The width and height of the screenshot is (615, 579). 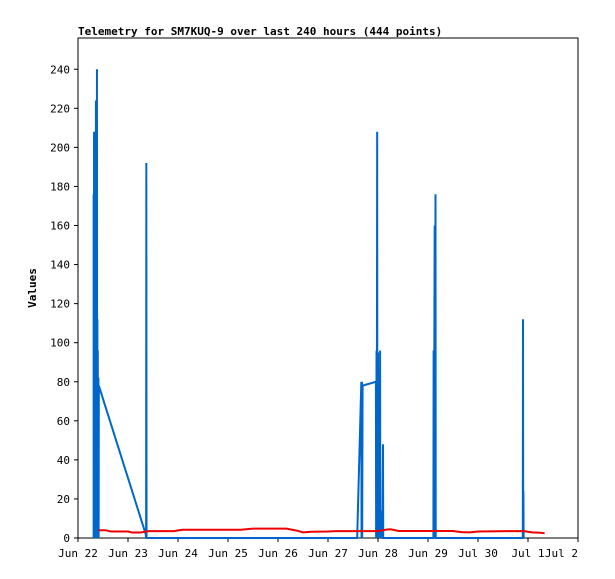 I want to click on y-axis: 0 20 40 60 80 100 120 140 160 180 200 220 240, so click(x=64, y=304).